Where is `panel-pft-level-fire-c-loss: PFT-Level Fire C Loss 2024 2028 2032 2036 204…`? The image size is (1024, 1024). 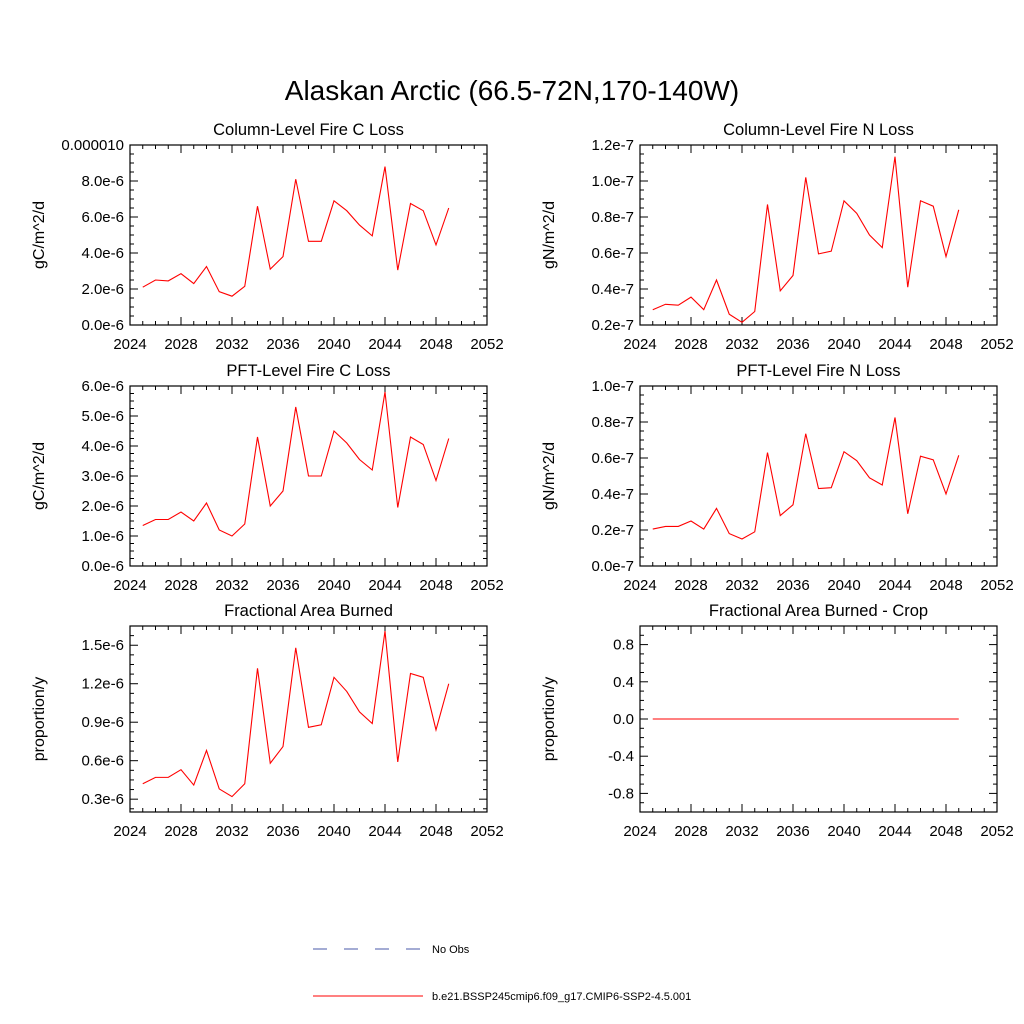
panel-pft-level-fire-c-loss: PFT-Level Fire C Loss 2024 2028 2032 2036 204… is located at coordinates (267, 478).